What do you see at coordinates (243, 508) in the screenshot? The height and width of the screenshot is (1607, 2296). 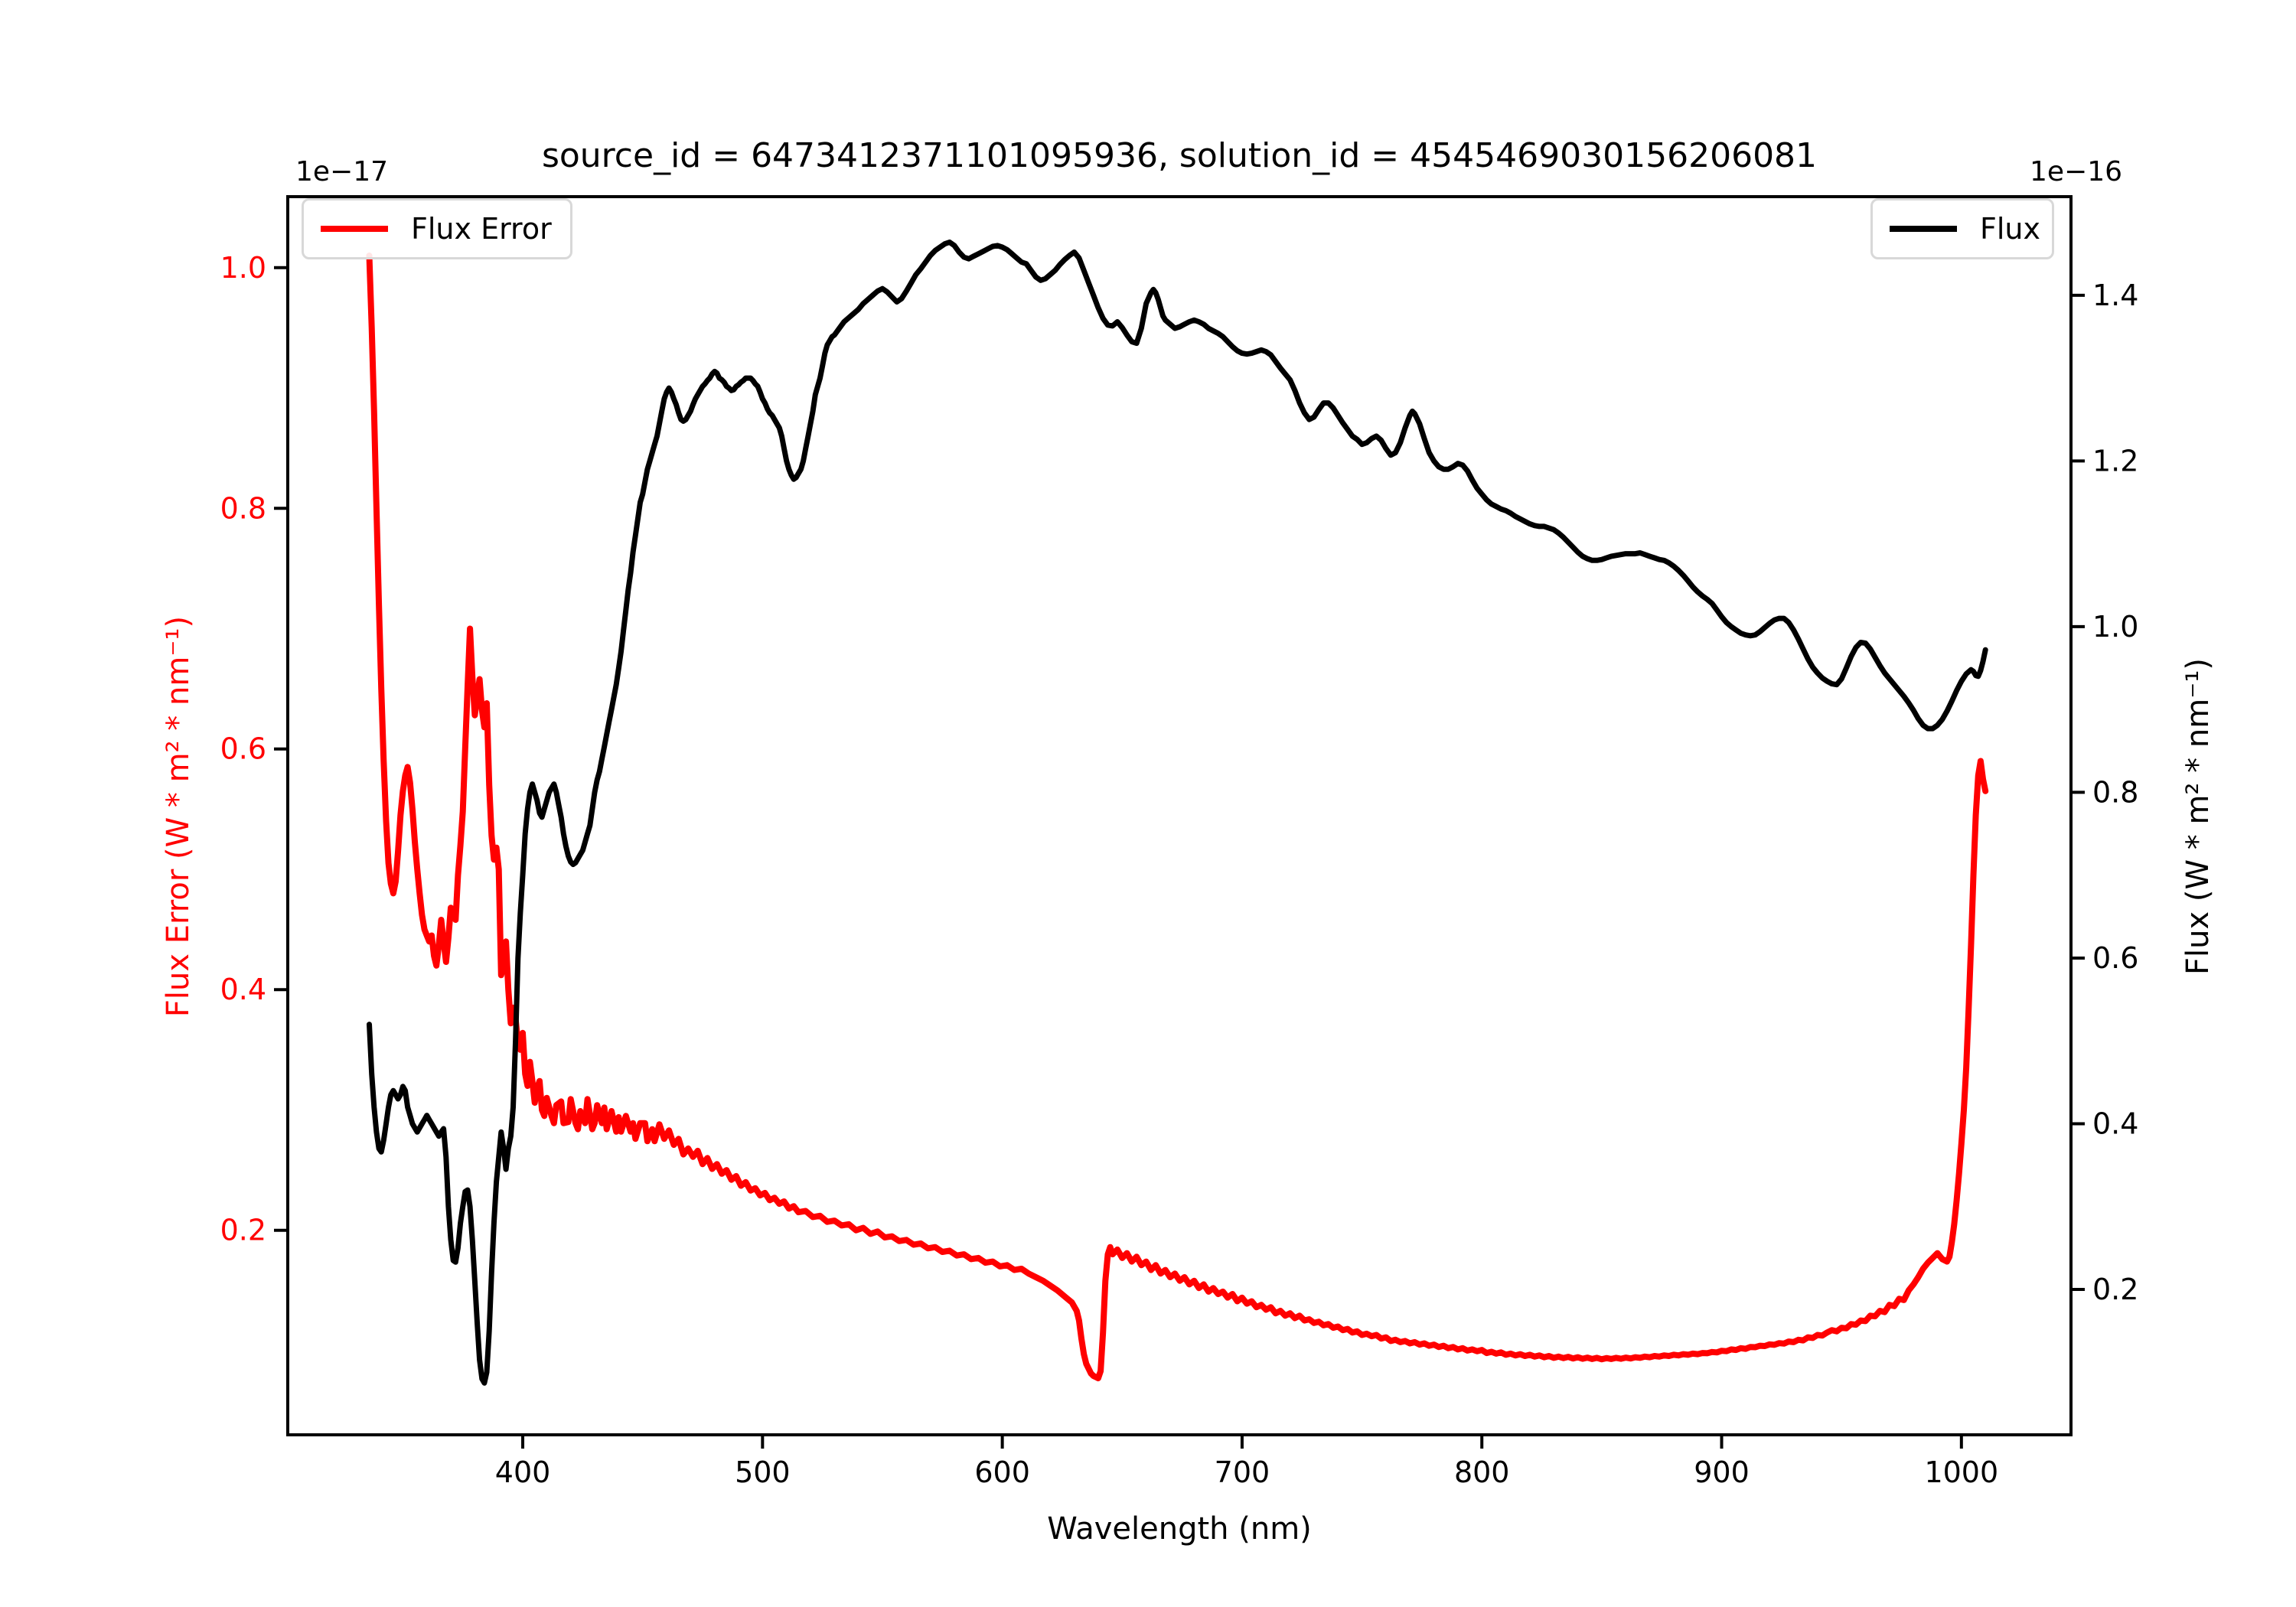 I see `left-y-tick-label: 0.8` at bounding box center [243, 508].